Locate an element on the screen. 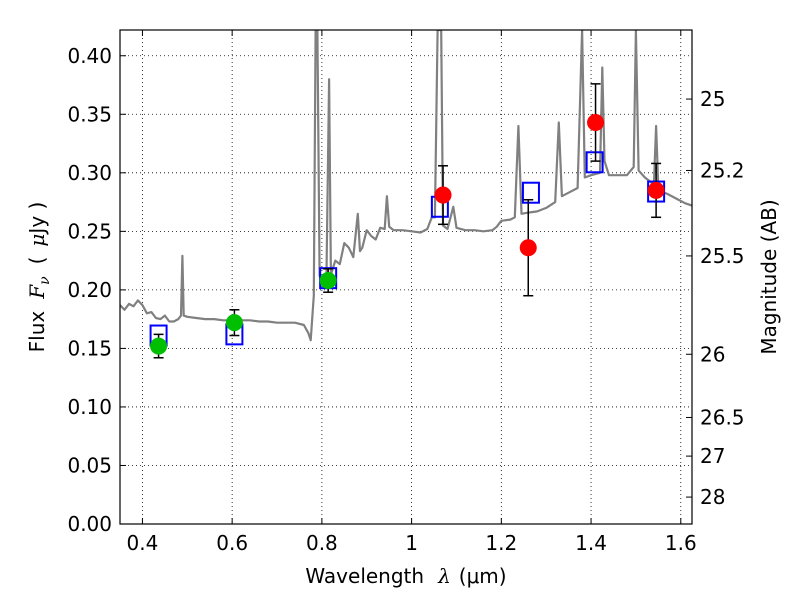 This screenshot has width=800, height=600. x-tick-label: 1.4 is located at coordinates (591, 543).